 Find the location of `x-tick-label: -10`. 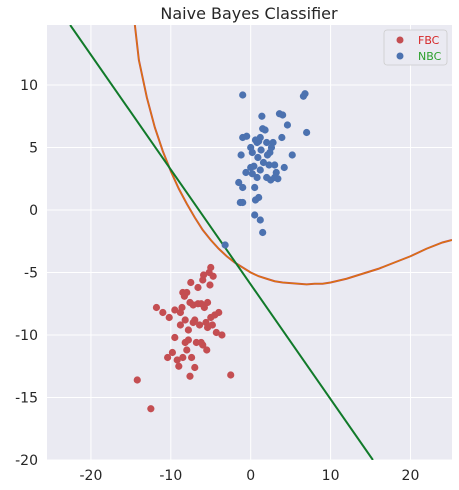

x-tick-label: -10 is located at coordinates (170, 476).